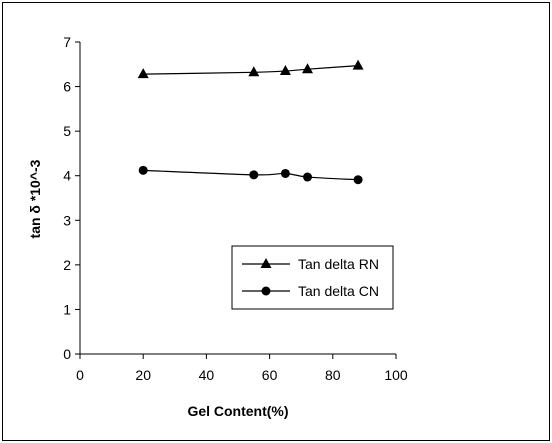  Describe the element at coordinates (270, 375) in the screenshot. I see `x-tick-label: 60` at that location.